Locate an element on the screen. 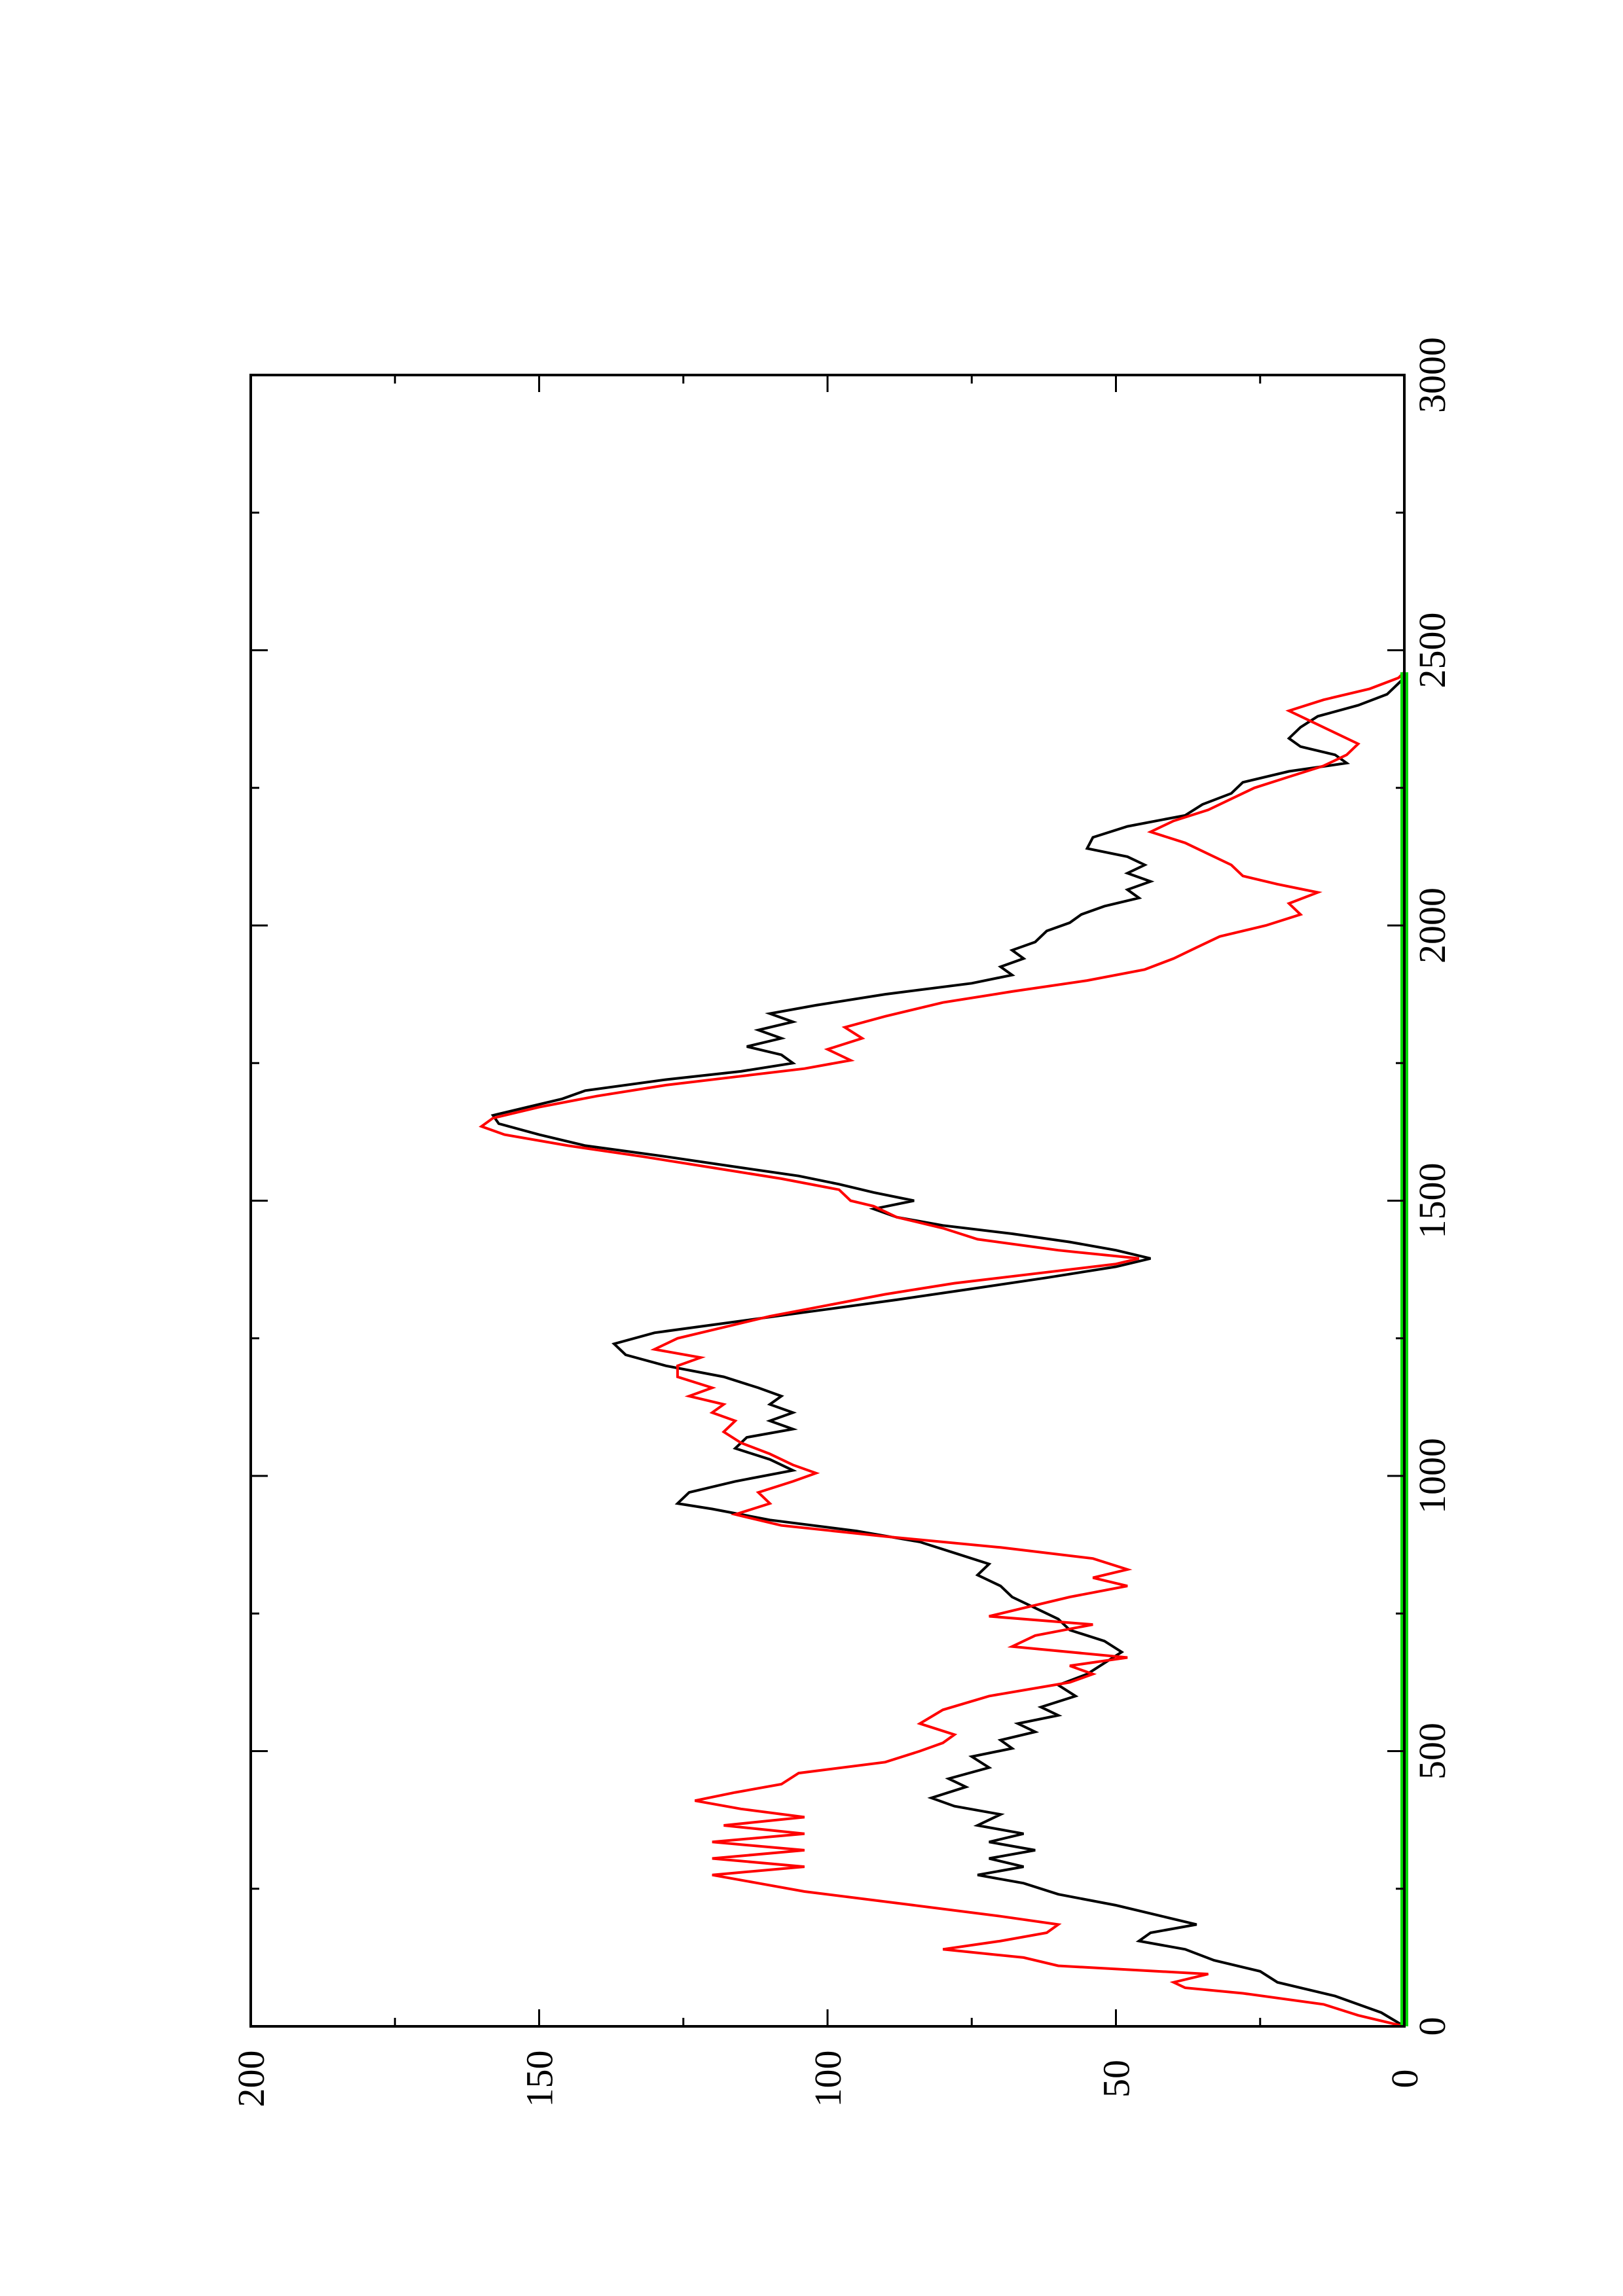  x-tick-label: 1500 is located at coordinates (1432, 1201).